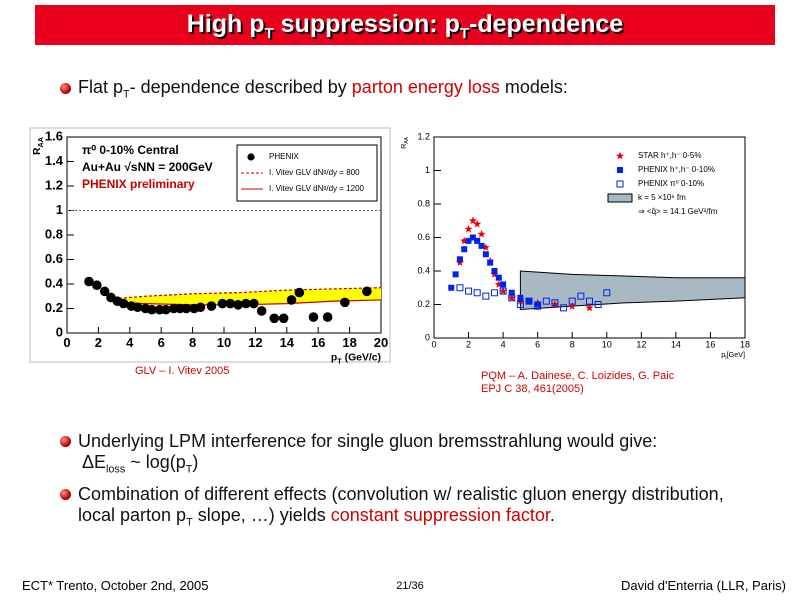 The height and width of the screenshot is (600, 800). I want to click on legend-label: PHENIX π⁰ 0-10%, so click(671, 183).